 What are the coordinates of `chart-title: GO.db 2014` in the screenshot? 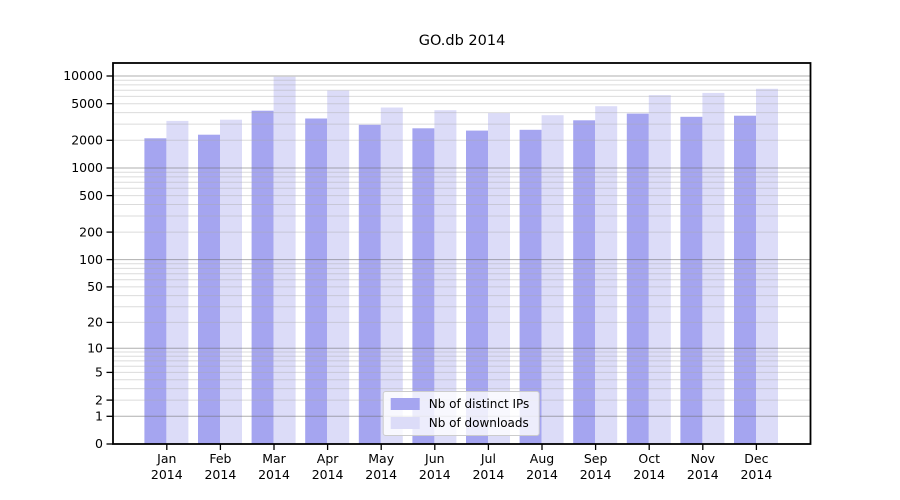 It's located at (462, 41).